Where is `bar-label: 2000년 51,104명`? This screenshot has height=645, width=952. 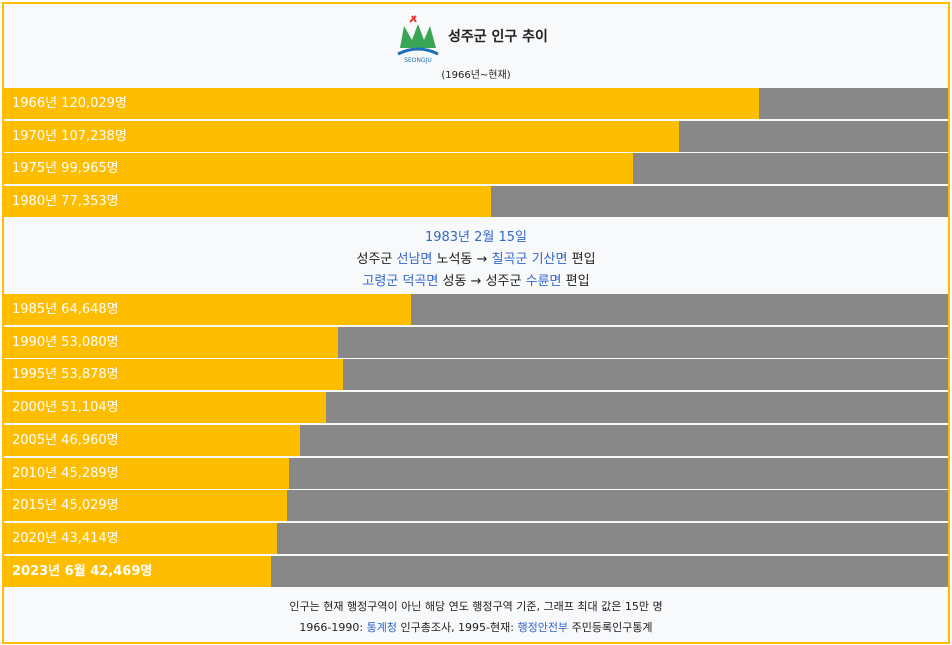 bar-label: 2000년 51,104명 is located at coordinates (65, 408).